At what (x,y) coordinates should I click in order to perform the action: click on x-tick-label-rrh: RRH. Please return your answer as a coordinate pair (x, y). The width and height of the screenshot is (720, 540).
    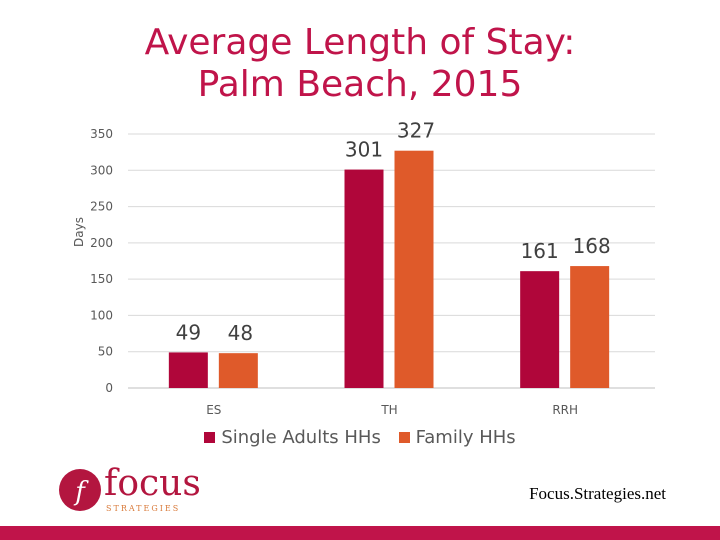
    Looking at the image, I should click on (565, 410).